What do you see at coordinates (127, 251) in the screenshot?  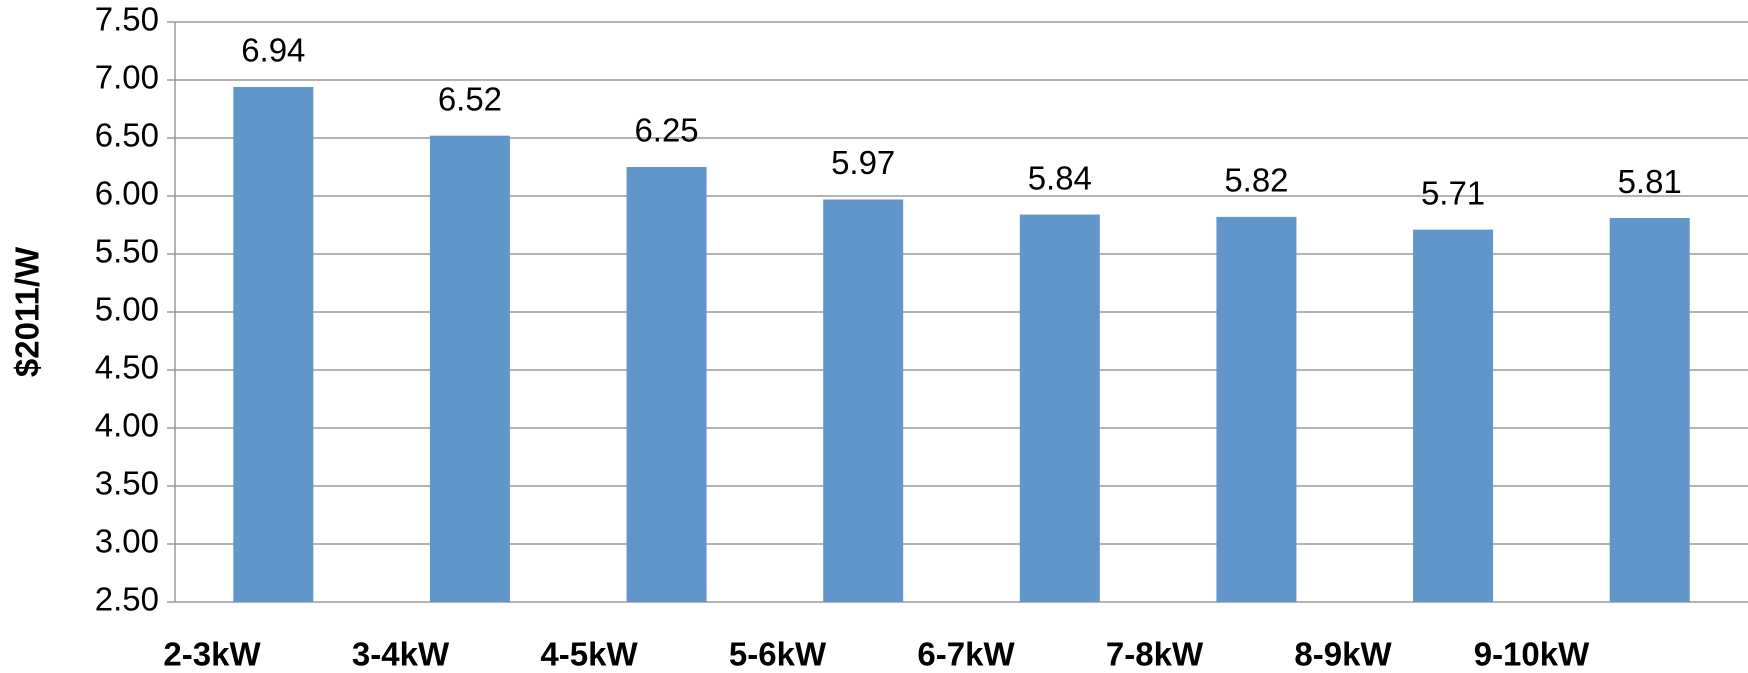 I see `y-tick-label: 5.50` at bounding box center [127, 251].